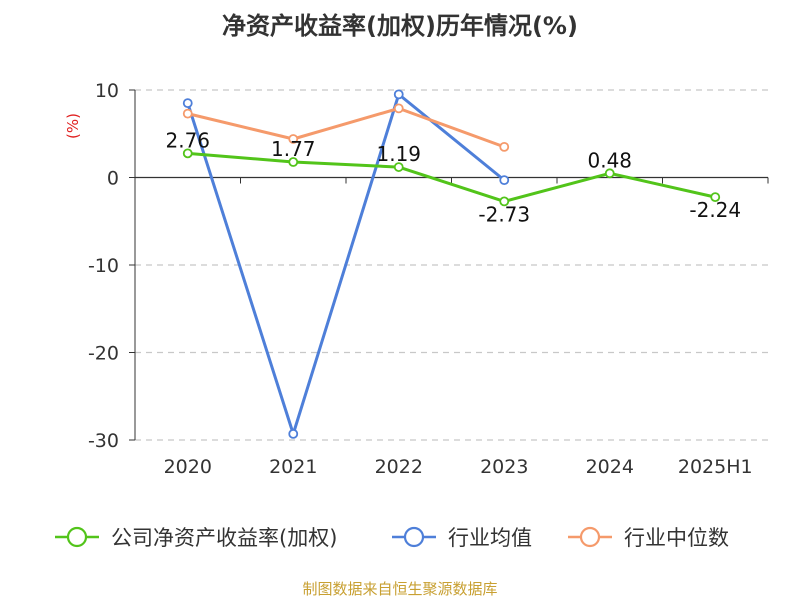 The image size is (800, 600). Describe the element at coordinates (113, 179) in the screenshot. I see `y-tick-label: 0` at that location.